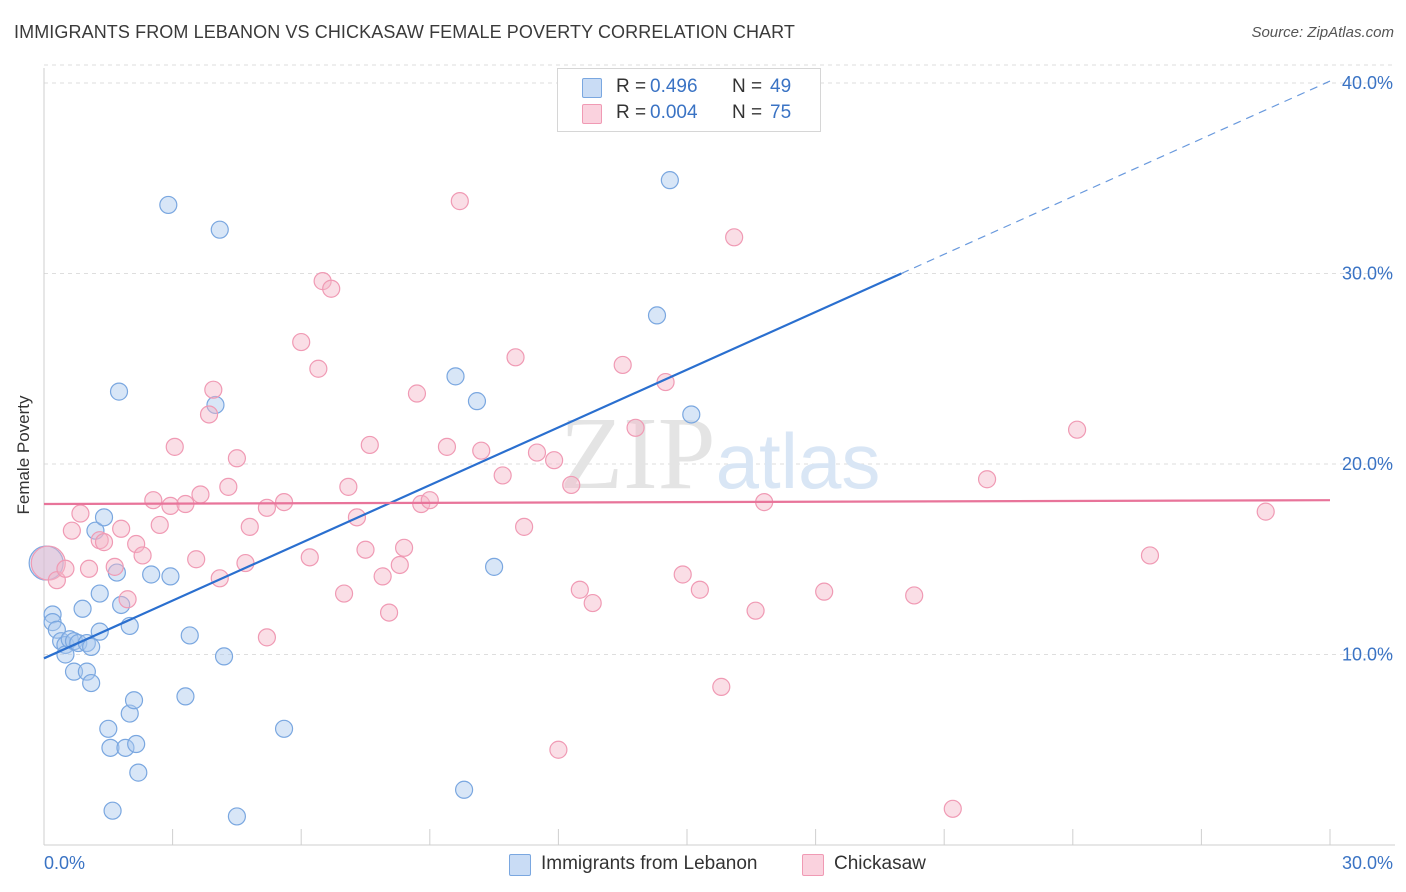 This screenshot has height=892, width=1406. I want to click on y-tick-label: 40.0%, so click(1367, 83).